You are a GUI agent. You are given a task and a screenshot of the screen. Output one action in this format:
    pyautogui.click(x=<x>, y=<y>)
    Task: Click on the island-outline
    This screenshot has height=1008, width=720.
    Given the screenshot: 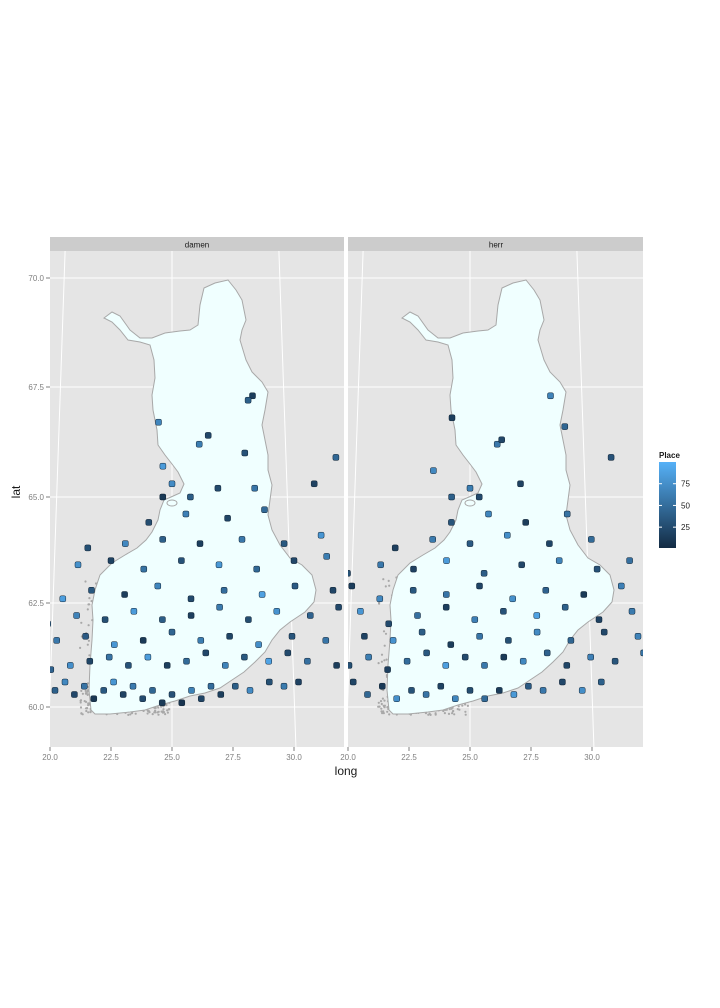 What is the action you would take?
    pyautogui.click(x=172, y=503)
    